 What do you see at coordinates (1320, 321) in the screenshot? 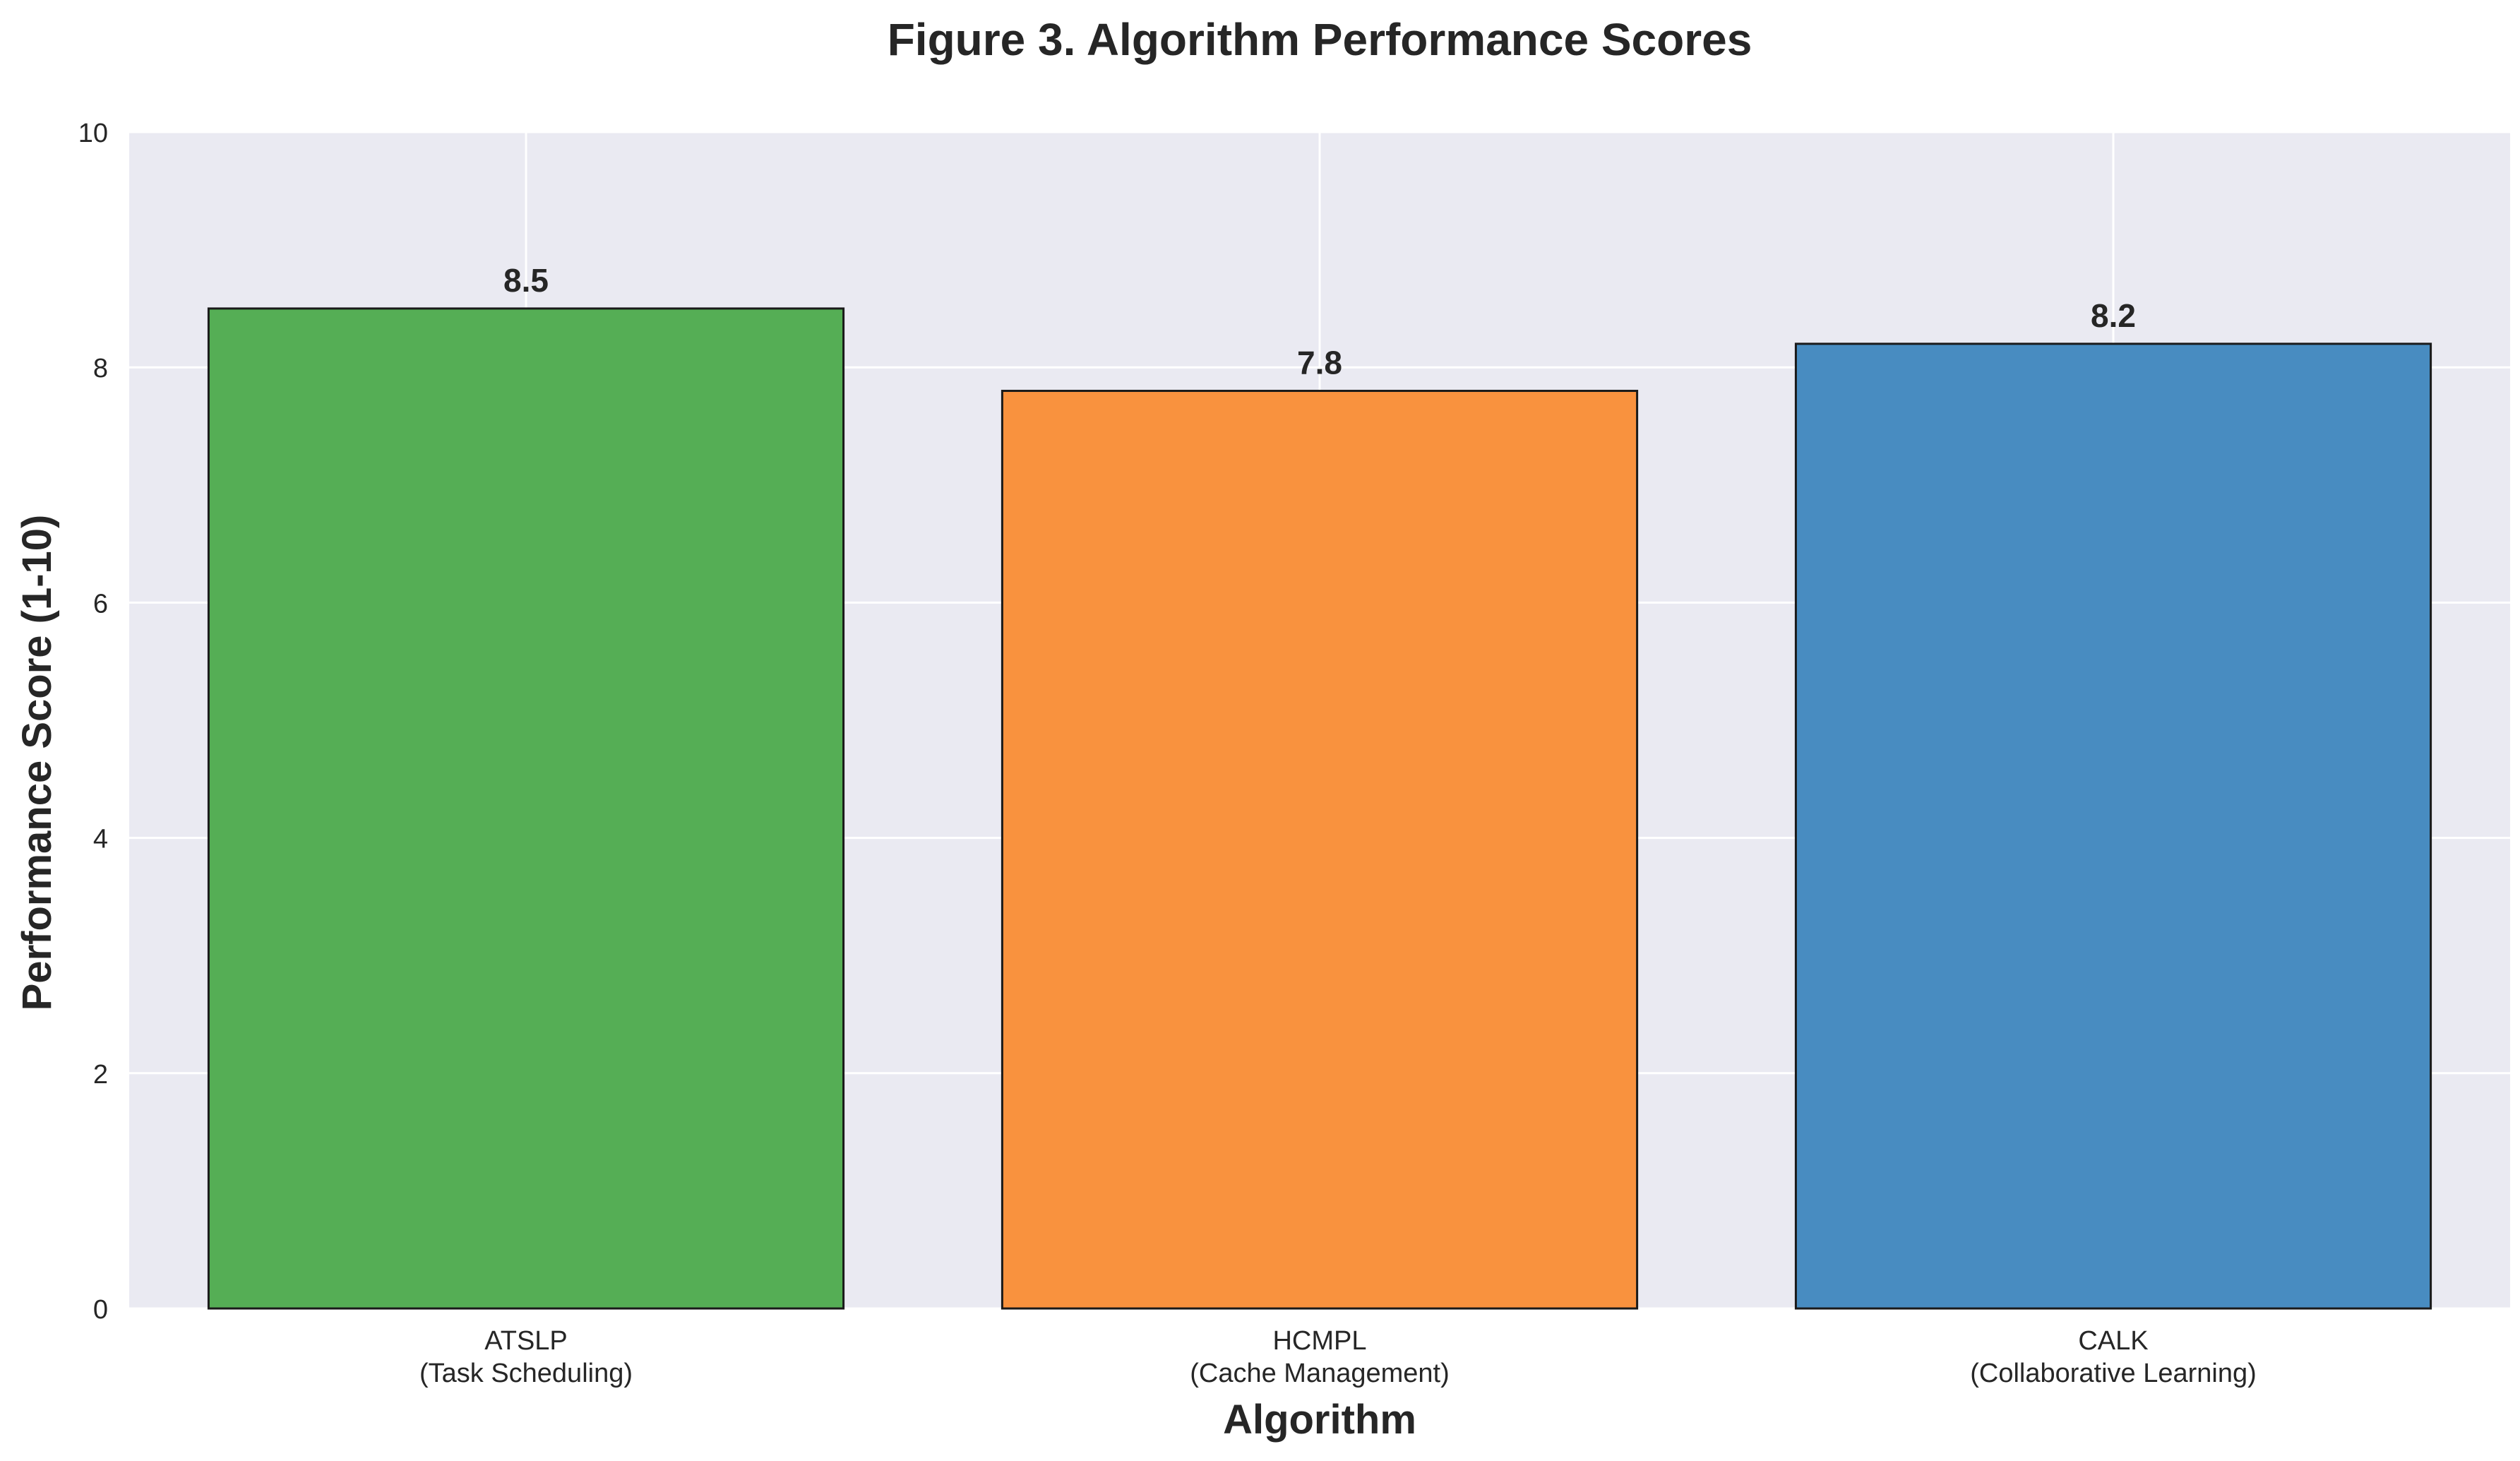
I see `value-labels: 8.5 7.8 8.2` at bounding box center [1320, 321].